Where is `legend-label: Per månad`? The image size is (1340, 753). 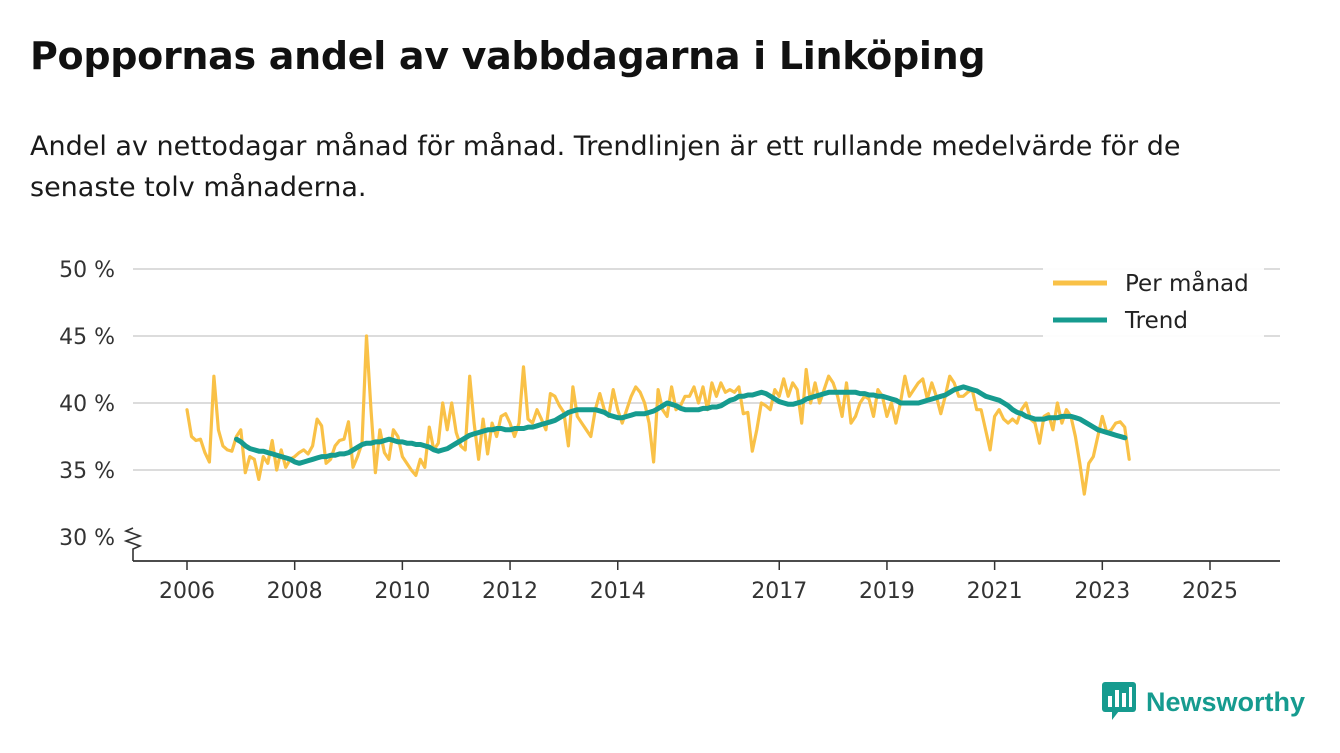 legend-label: Per månad is located at coordinates (1187, 283).